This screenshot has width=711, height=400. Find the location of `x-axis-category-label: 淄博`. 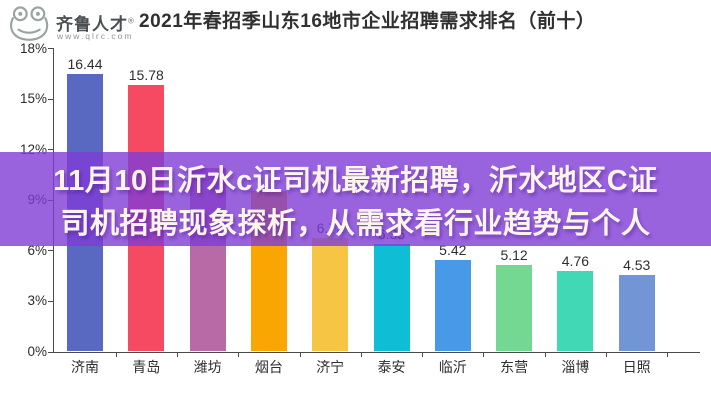

x-axis-category-label: 淄博 is located at coordinates (575, 366).